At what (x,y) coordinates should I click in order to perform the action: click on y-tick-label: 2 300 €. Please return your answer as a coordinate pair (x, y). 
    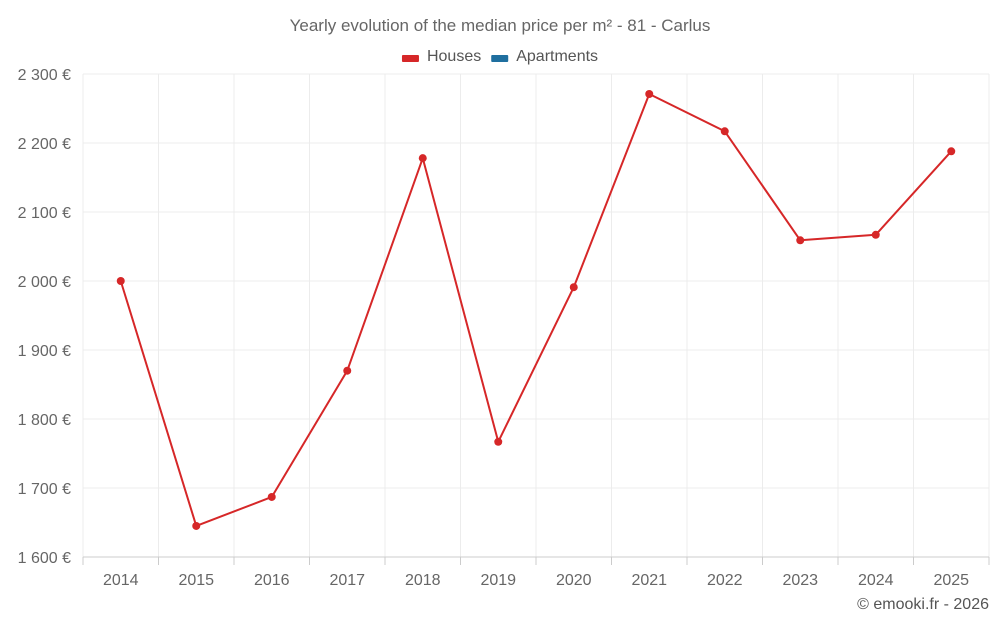
    Looking at the image, I should click on (44, 75).